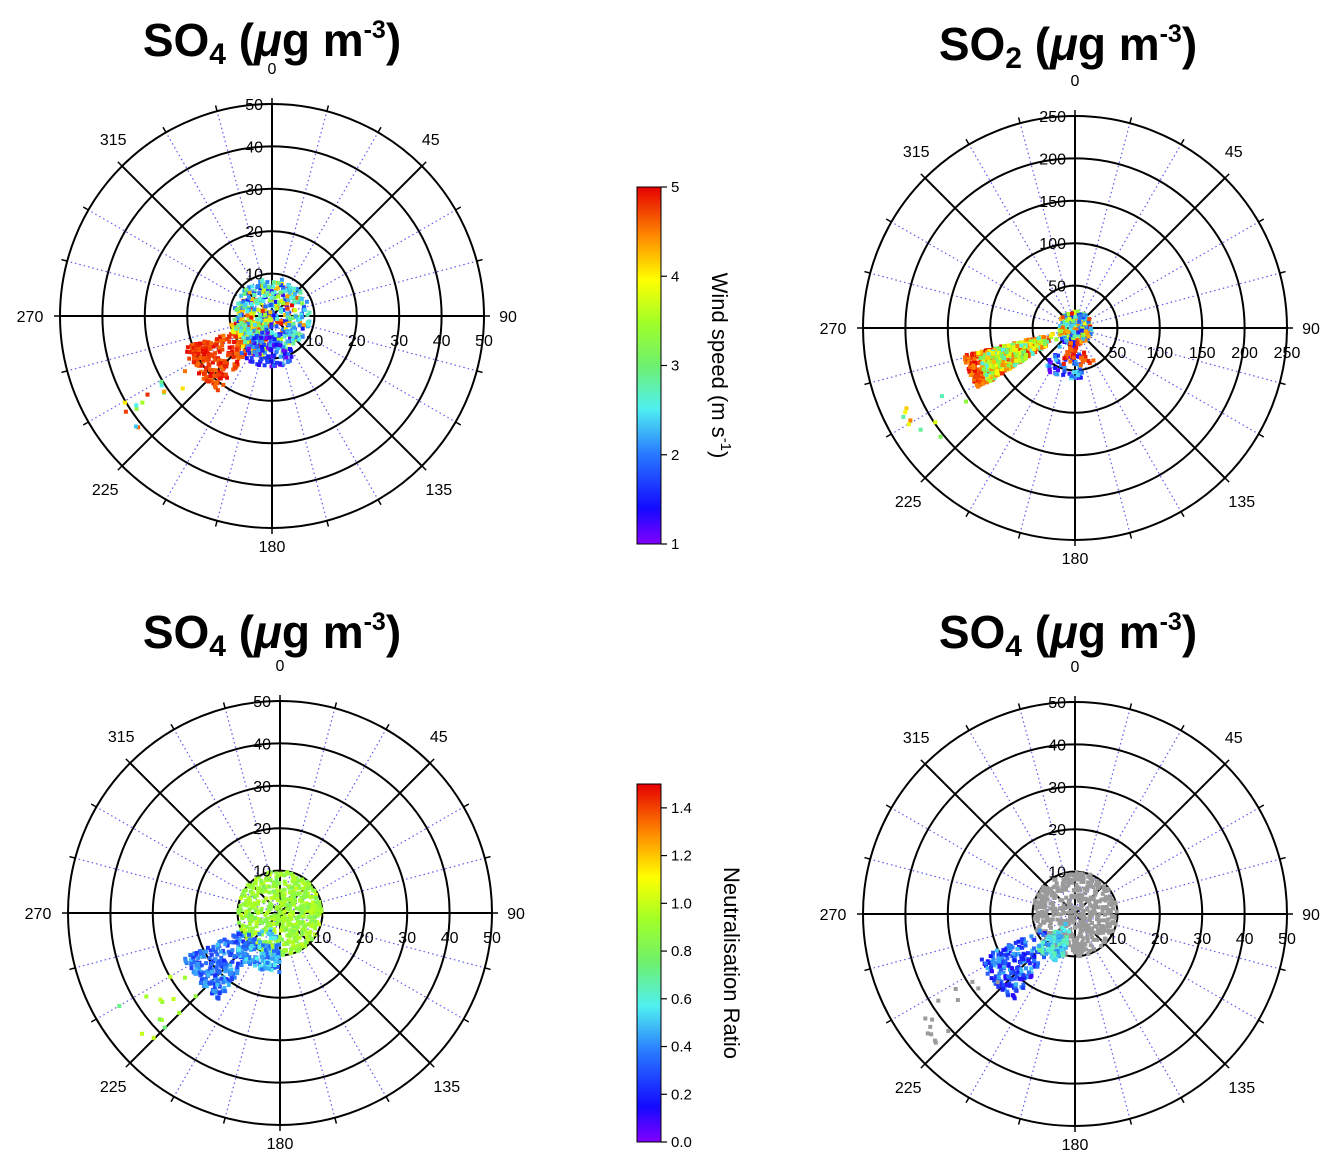 Image resolution: width=1334 pixels, height=1165 pixels. Describe the element at coordinates (1052, 117) in the screenshot. I see `radial-tick-label: 250` at that location.